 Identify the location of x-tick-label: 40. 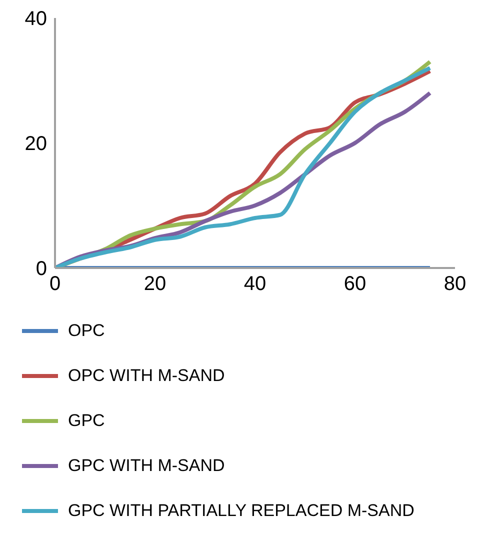
(255, 284).